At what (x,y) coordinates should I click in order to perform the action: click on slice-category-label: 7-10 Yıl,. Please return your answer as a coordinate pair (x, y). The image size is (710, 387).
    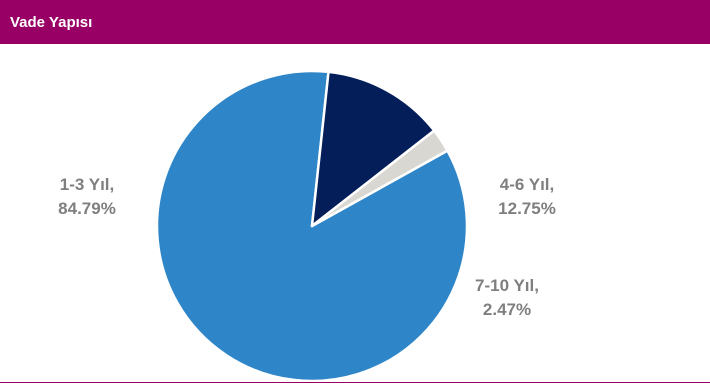
    Looking at the image, I should click on (507, 285).